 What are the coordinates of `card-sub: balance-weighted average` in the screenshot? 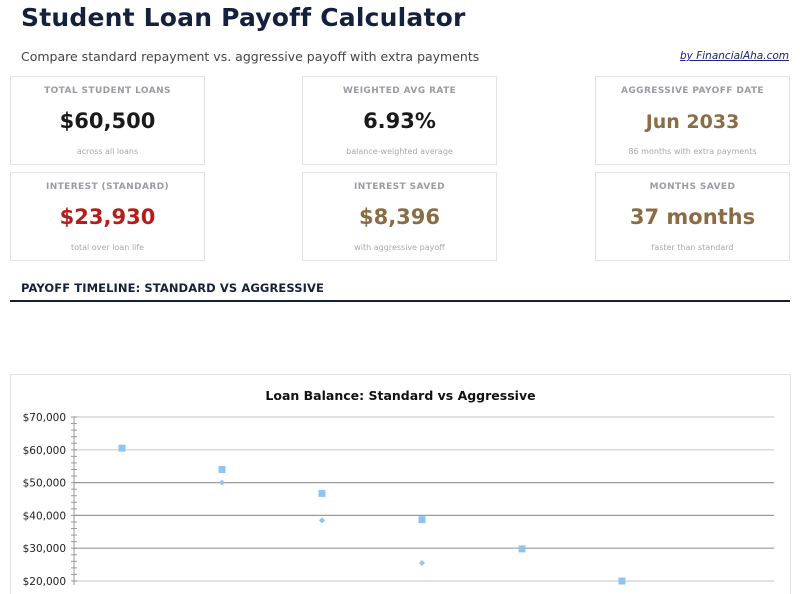 It's located at (399, 151).